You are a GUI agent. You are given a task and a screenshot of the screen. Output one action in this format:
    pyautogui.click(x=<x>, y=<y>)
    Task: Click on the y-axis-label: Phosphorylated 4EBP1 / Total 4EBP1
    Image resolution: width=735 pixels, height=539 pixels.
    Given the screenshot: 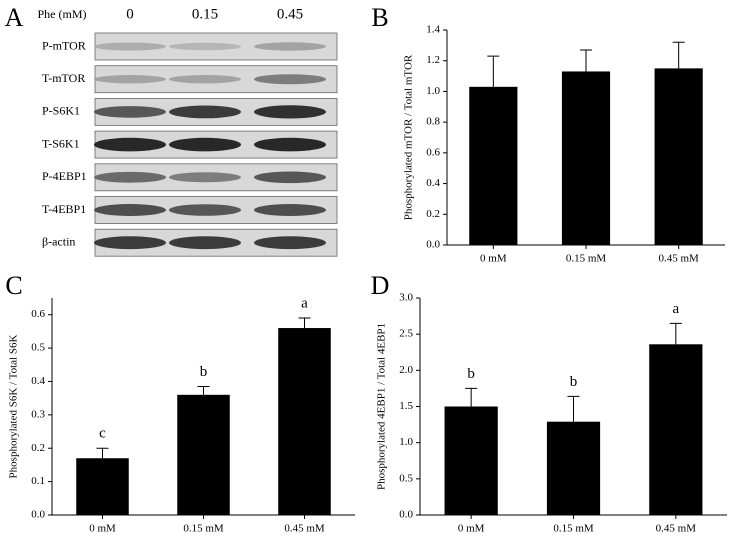 What is the action you would take?
    pyautogui.click(x=382, y=406)
    